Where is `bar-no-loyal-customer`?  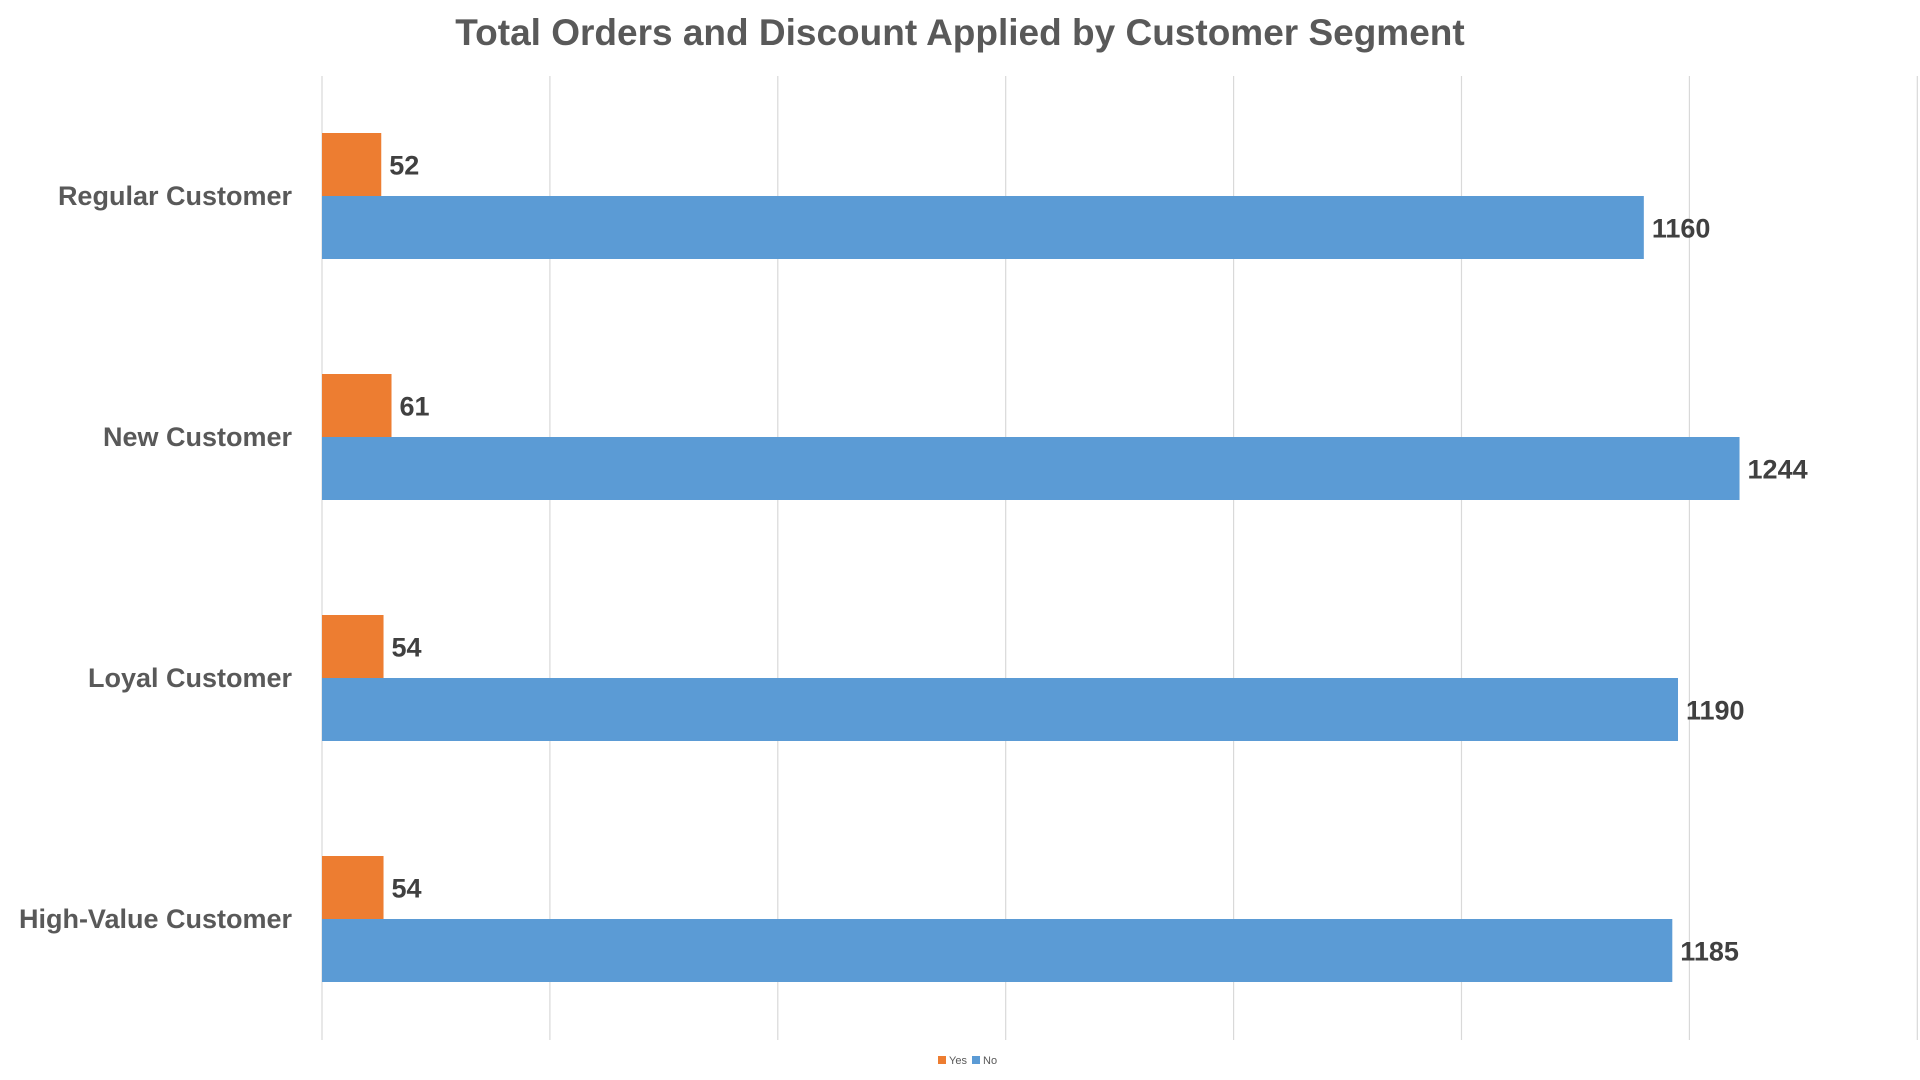
bar-no-loyal-customer is located at coordinates (1000, 709).